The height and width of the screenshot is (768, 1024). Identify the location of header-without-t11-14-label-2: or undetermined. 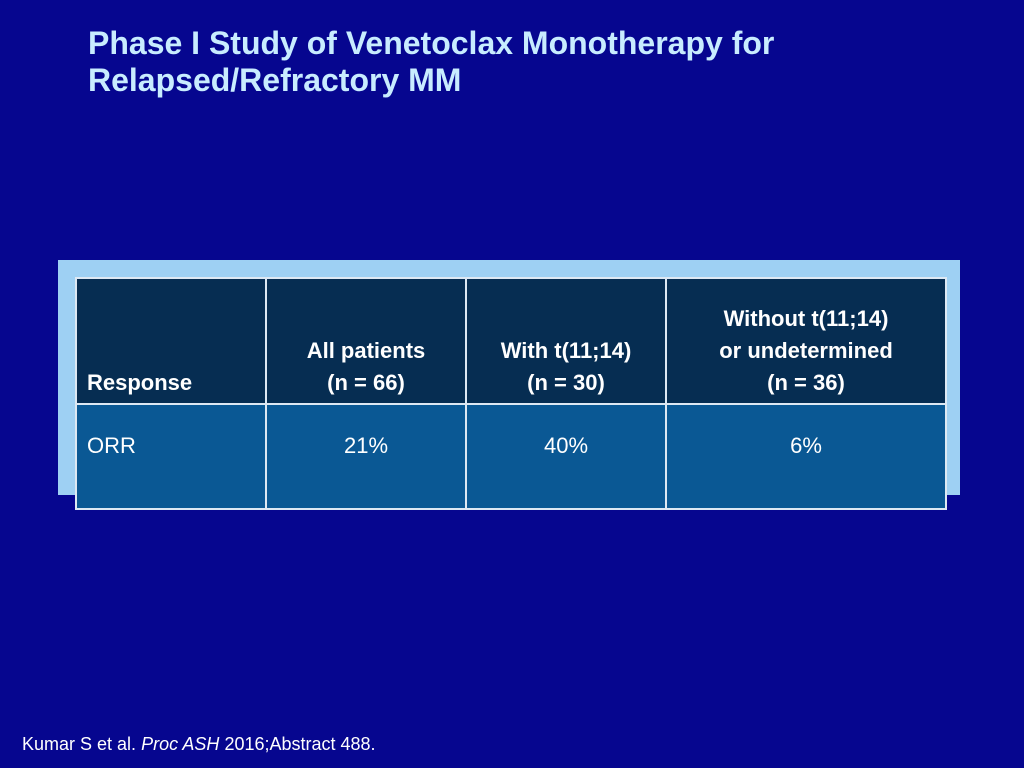
(806, 350).